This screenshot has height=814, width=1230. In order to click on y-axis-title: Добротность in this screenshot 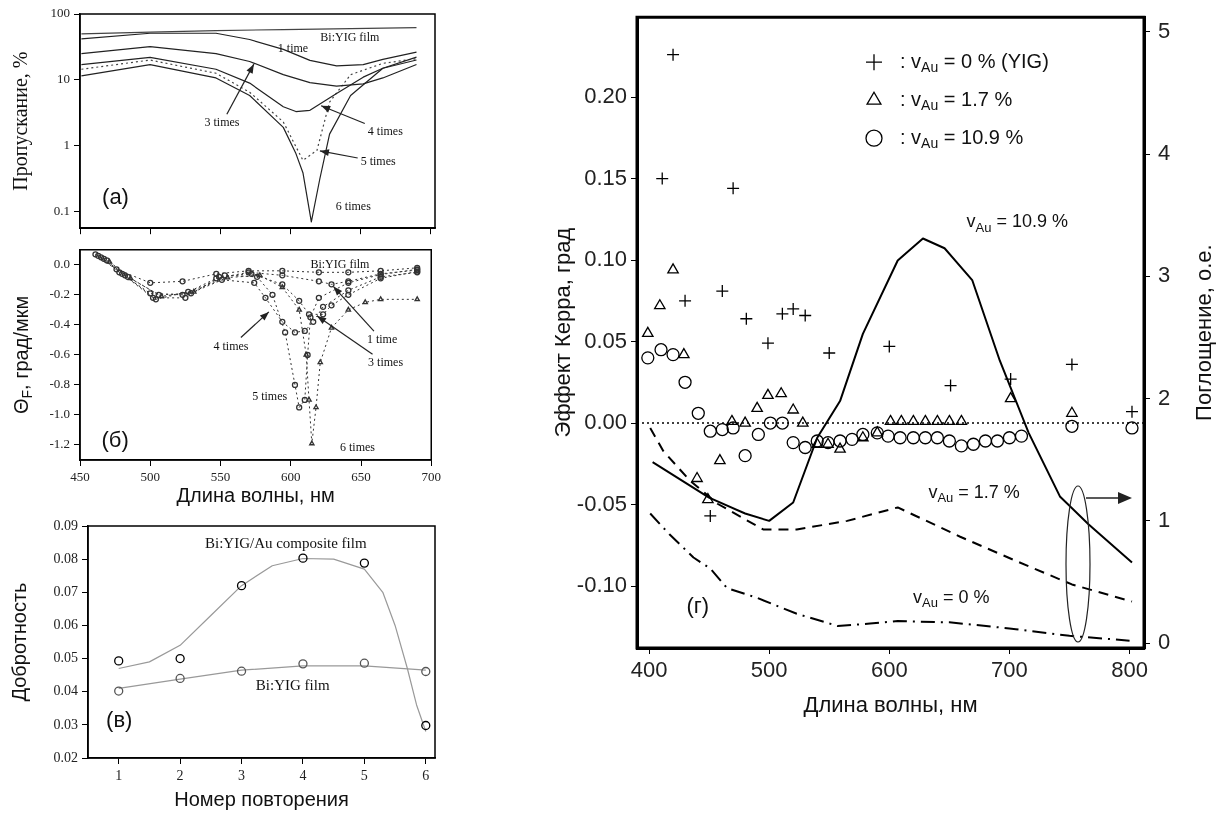, I will do `click(18, 642)`.